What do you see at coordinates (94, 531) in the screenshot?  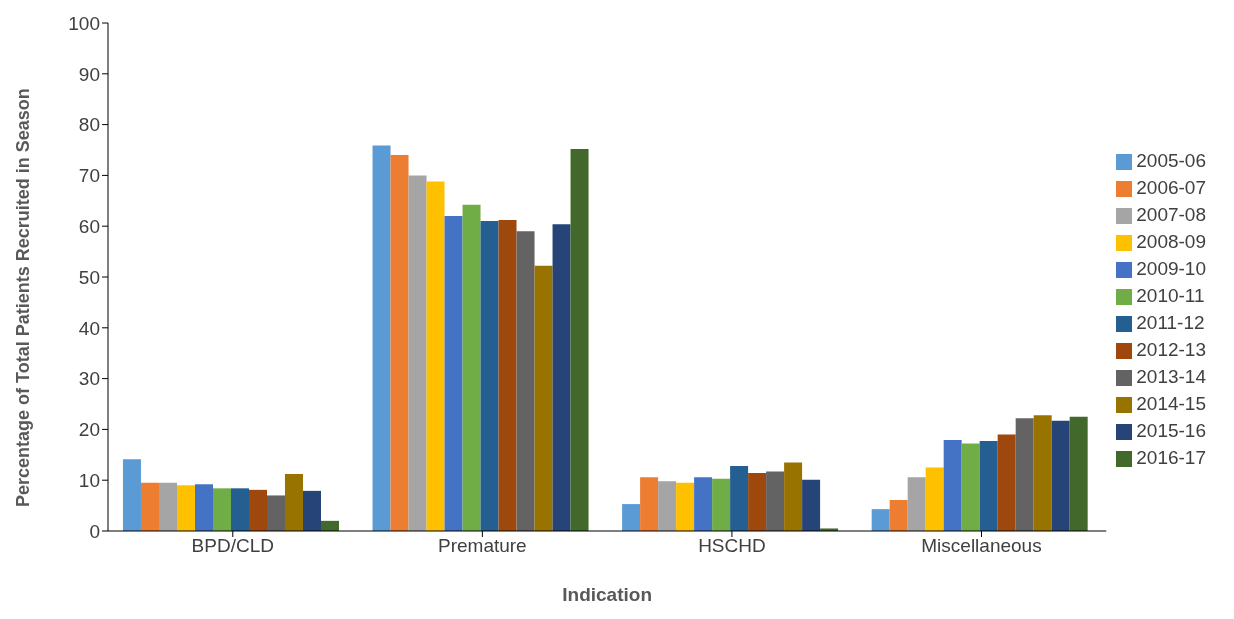 I see `y-tick-label: 0` at bounding box center [94, 531].